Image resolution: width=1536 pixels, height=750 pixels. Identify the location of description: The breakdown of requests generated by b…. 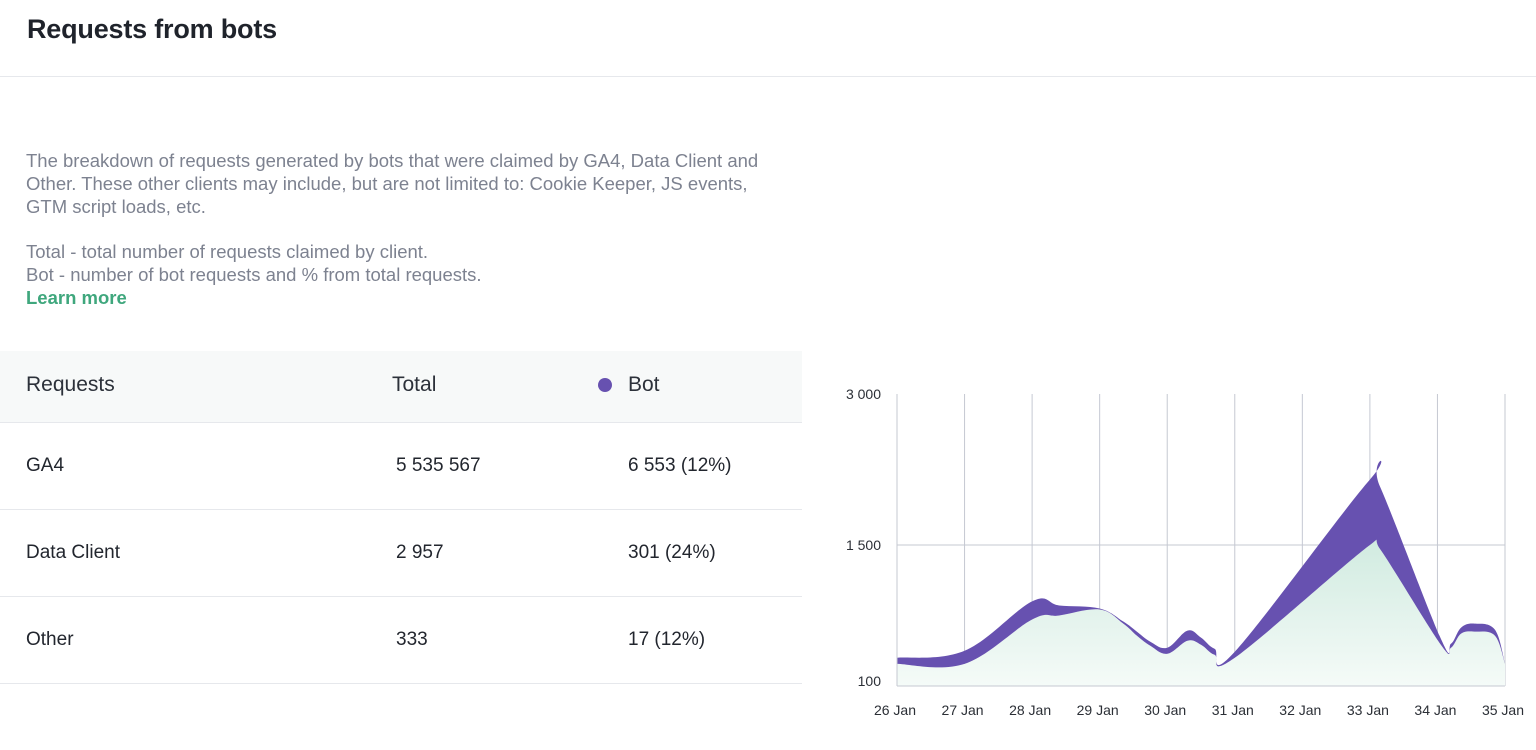
(406, 229).